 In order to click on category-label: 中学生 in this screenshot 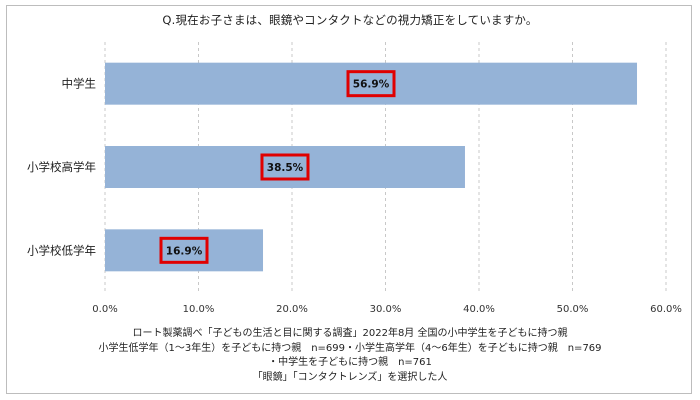, I will do `click(79, 84)`.